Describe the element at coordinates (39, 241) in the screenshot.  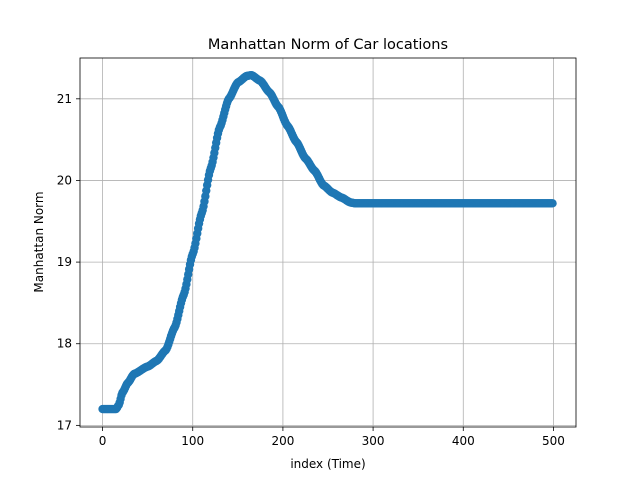
I see `y-axis-label: Manhattan Norm` at that location.